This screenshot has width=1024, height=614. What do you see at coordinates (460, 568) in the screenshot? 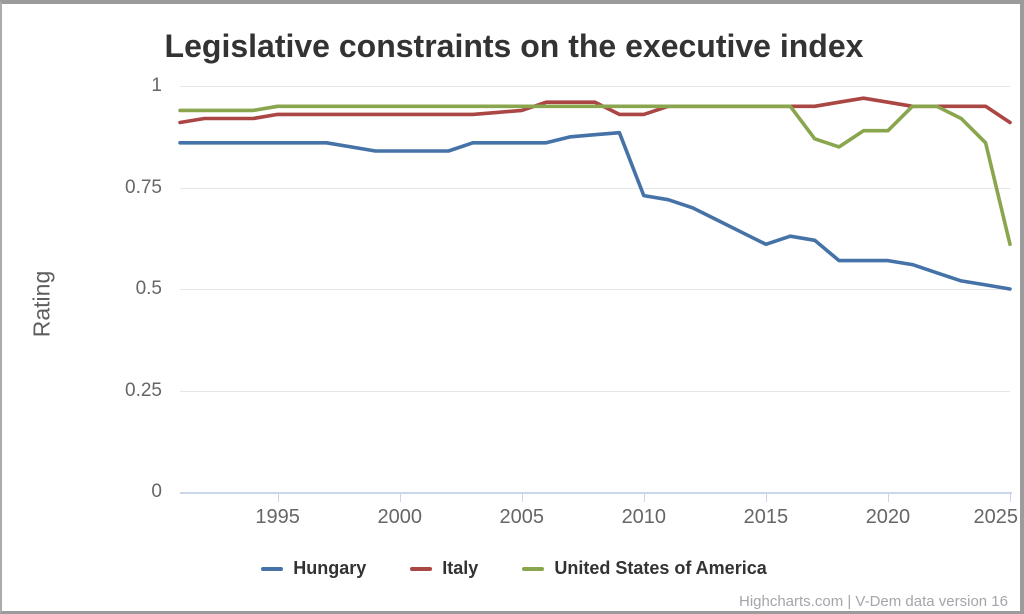
I see `legend-label: Italy` at bounding box center [460, 568].